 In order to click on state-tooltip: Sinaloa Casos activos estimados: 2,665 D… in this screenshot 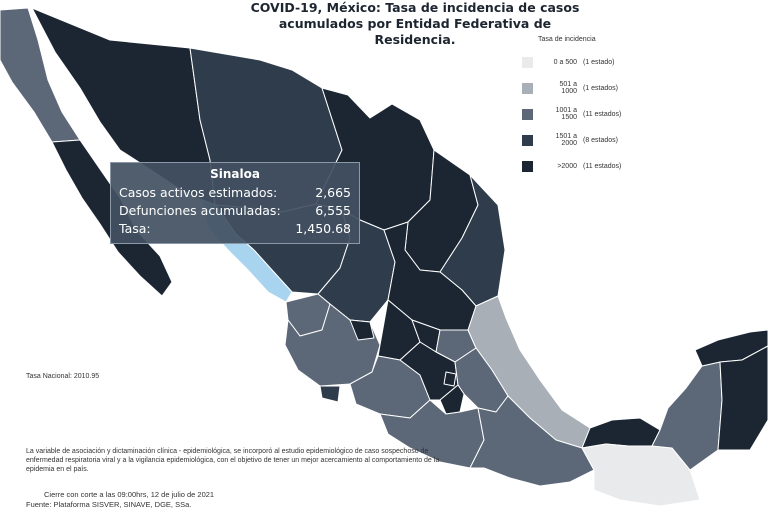, I will do `click(235, 203)`.